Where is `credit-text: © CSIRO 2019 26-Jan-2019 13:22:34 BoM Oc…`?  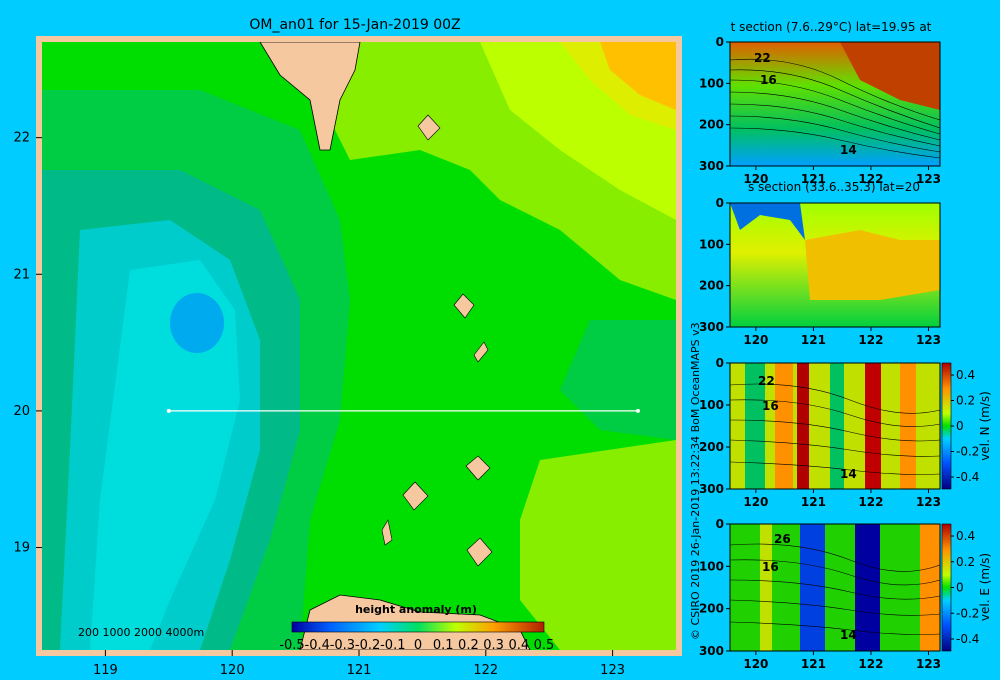 credit-text: © CSIRO 2019 26-Jan-2019 13:22:34 BoM Oc… is located at coordinates (695, 481).